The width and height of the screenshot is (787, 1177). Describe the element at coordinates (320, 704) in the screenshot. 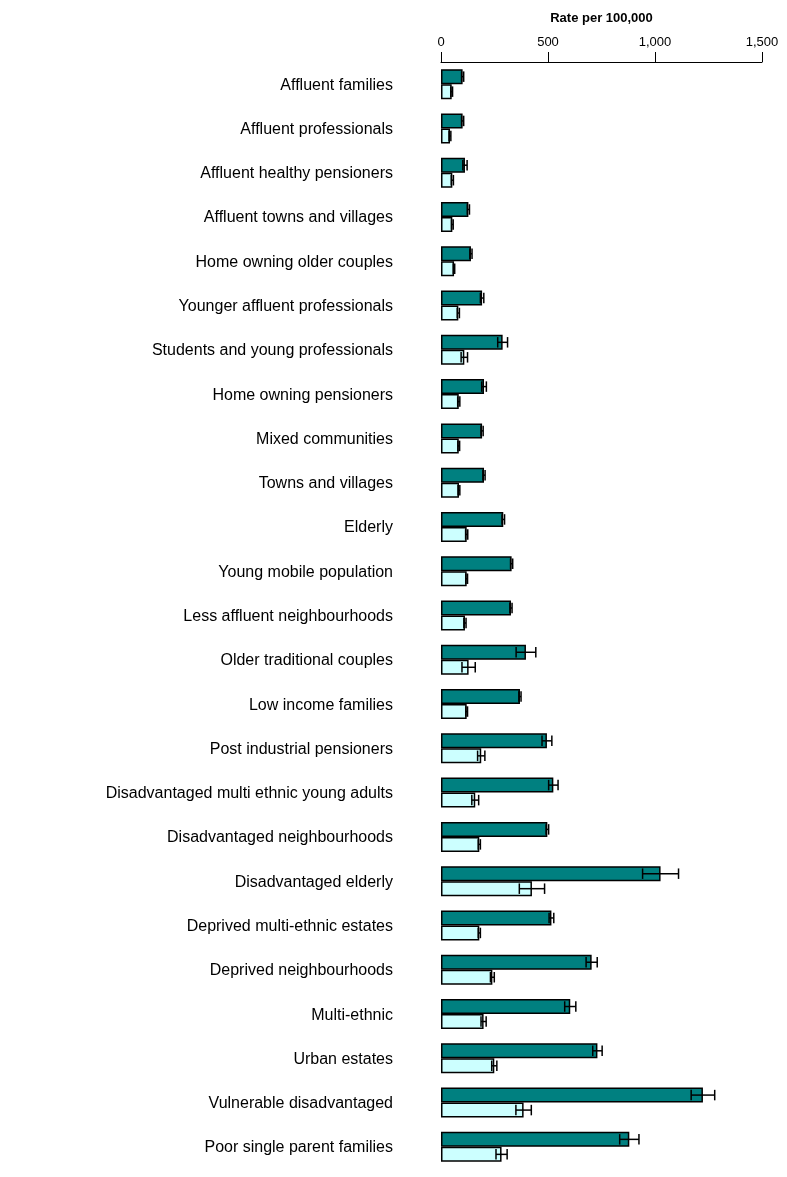

I see `y-tick-label: Low income families` at that location.